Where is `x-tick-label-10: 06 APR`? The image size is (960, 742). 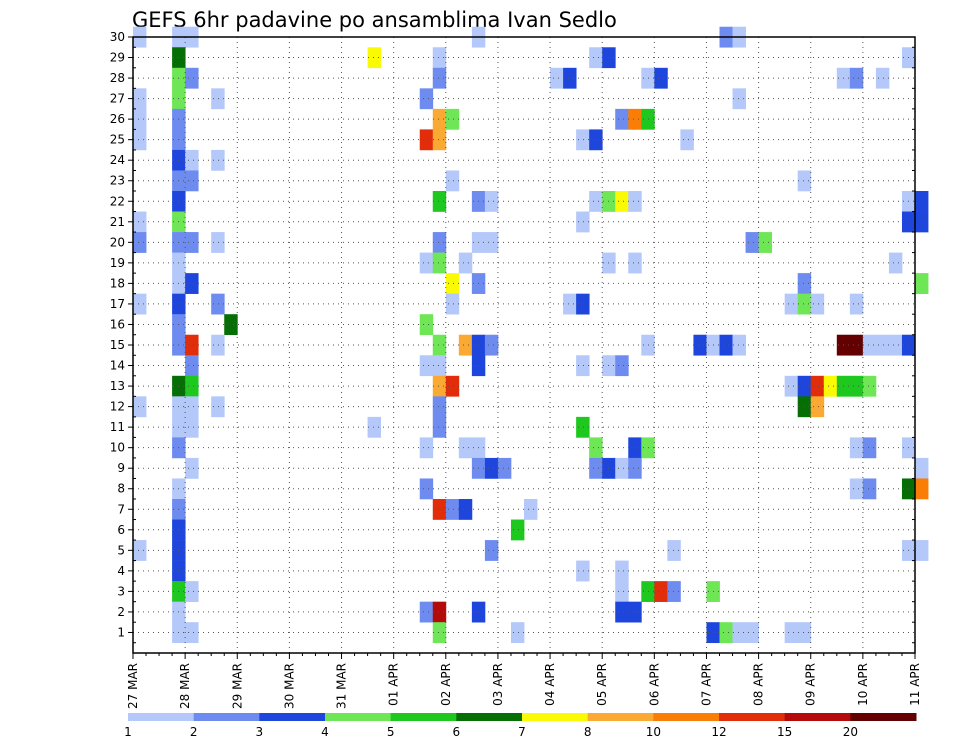 x-tick-label-10: 06 APR is located at coordinates (654, 684).